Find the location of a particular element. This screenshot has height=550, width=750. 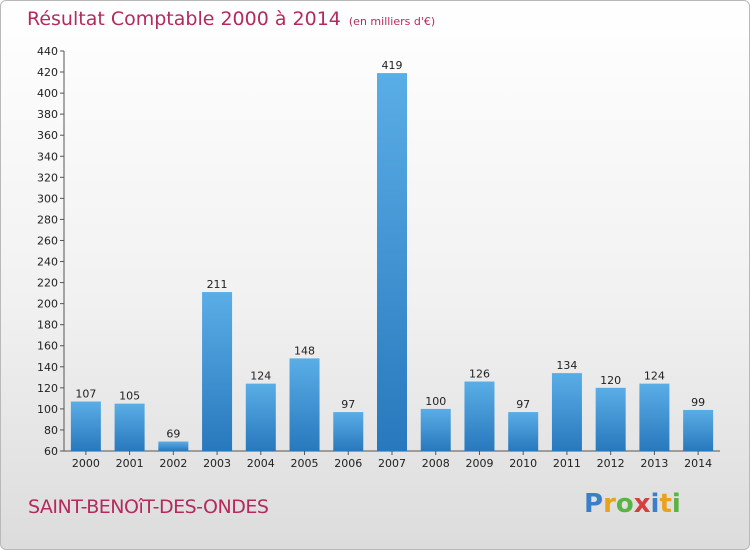

logo-letter: t is located at coordinates (665, 504).